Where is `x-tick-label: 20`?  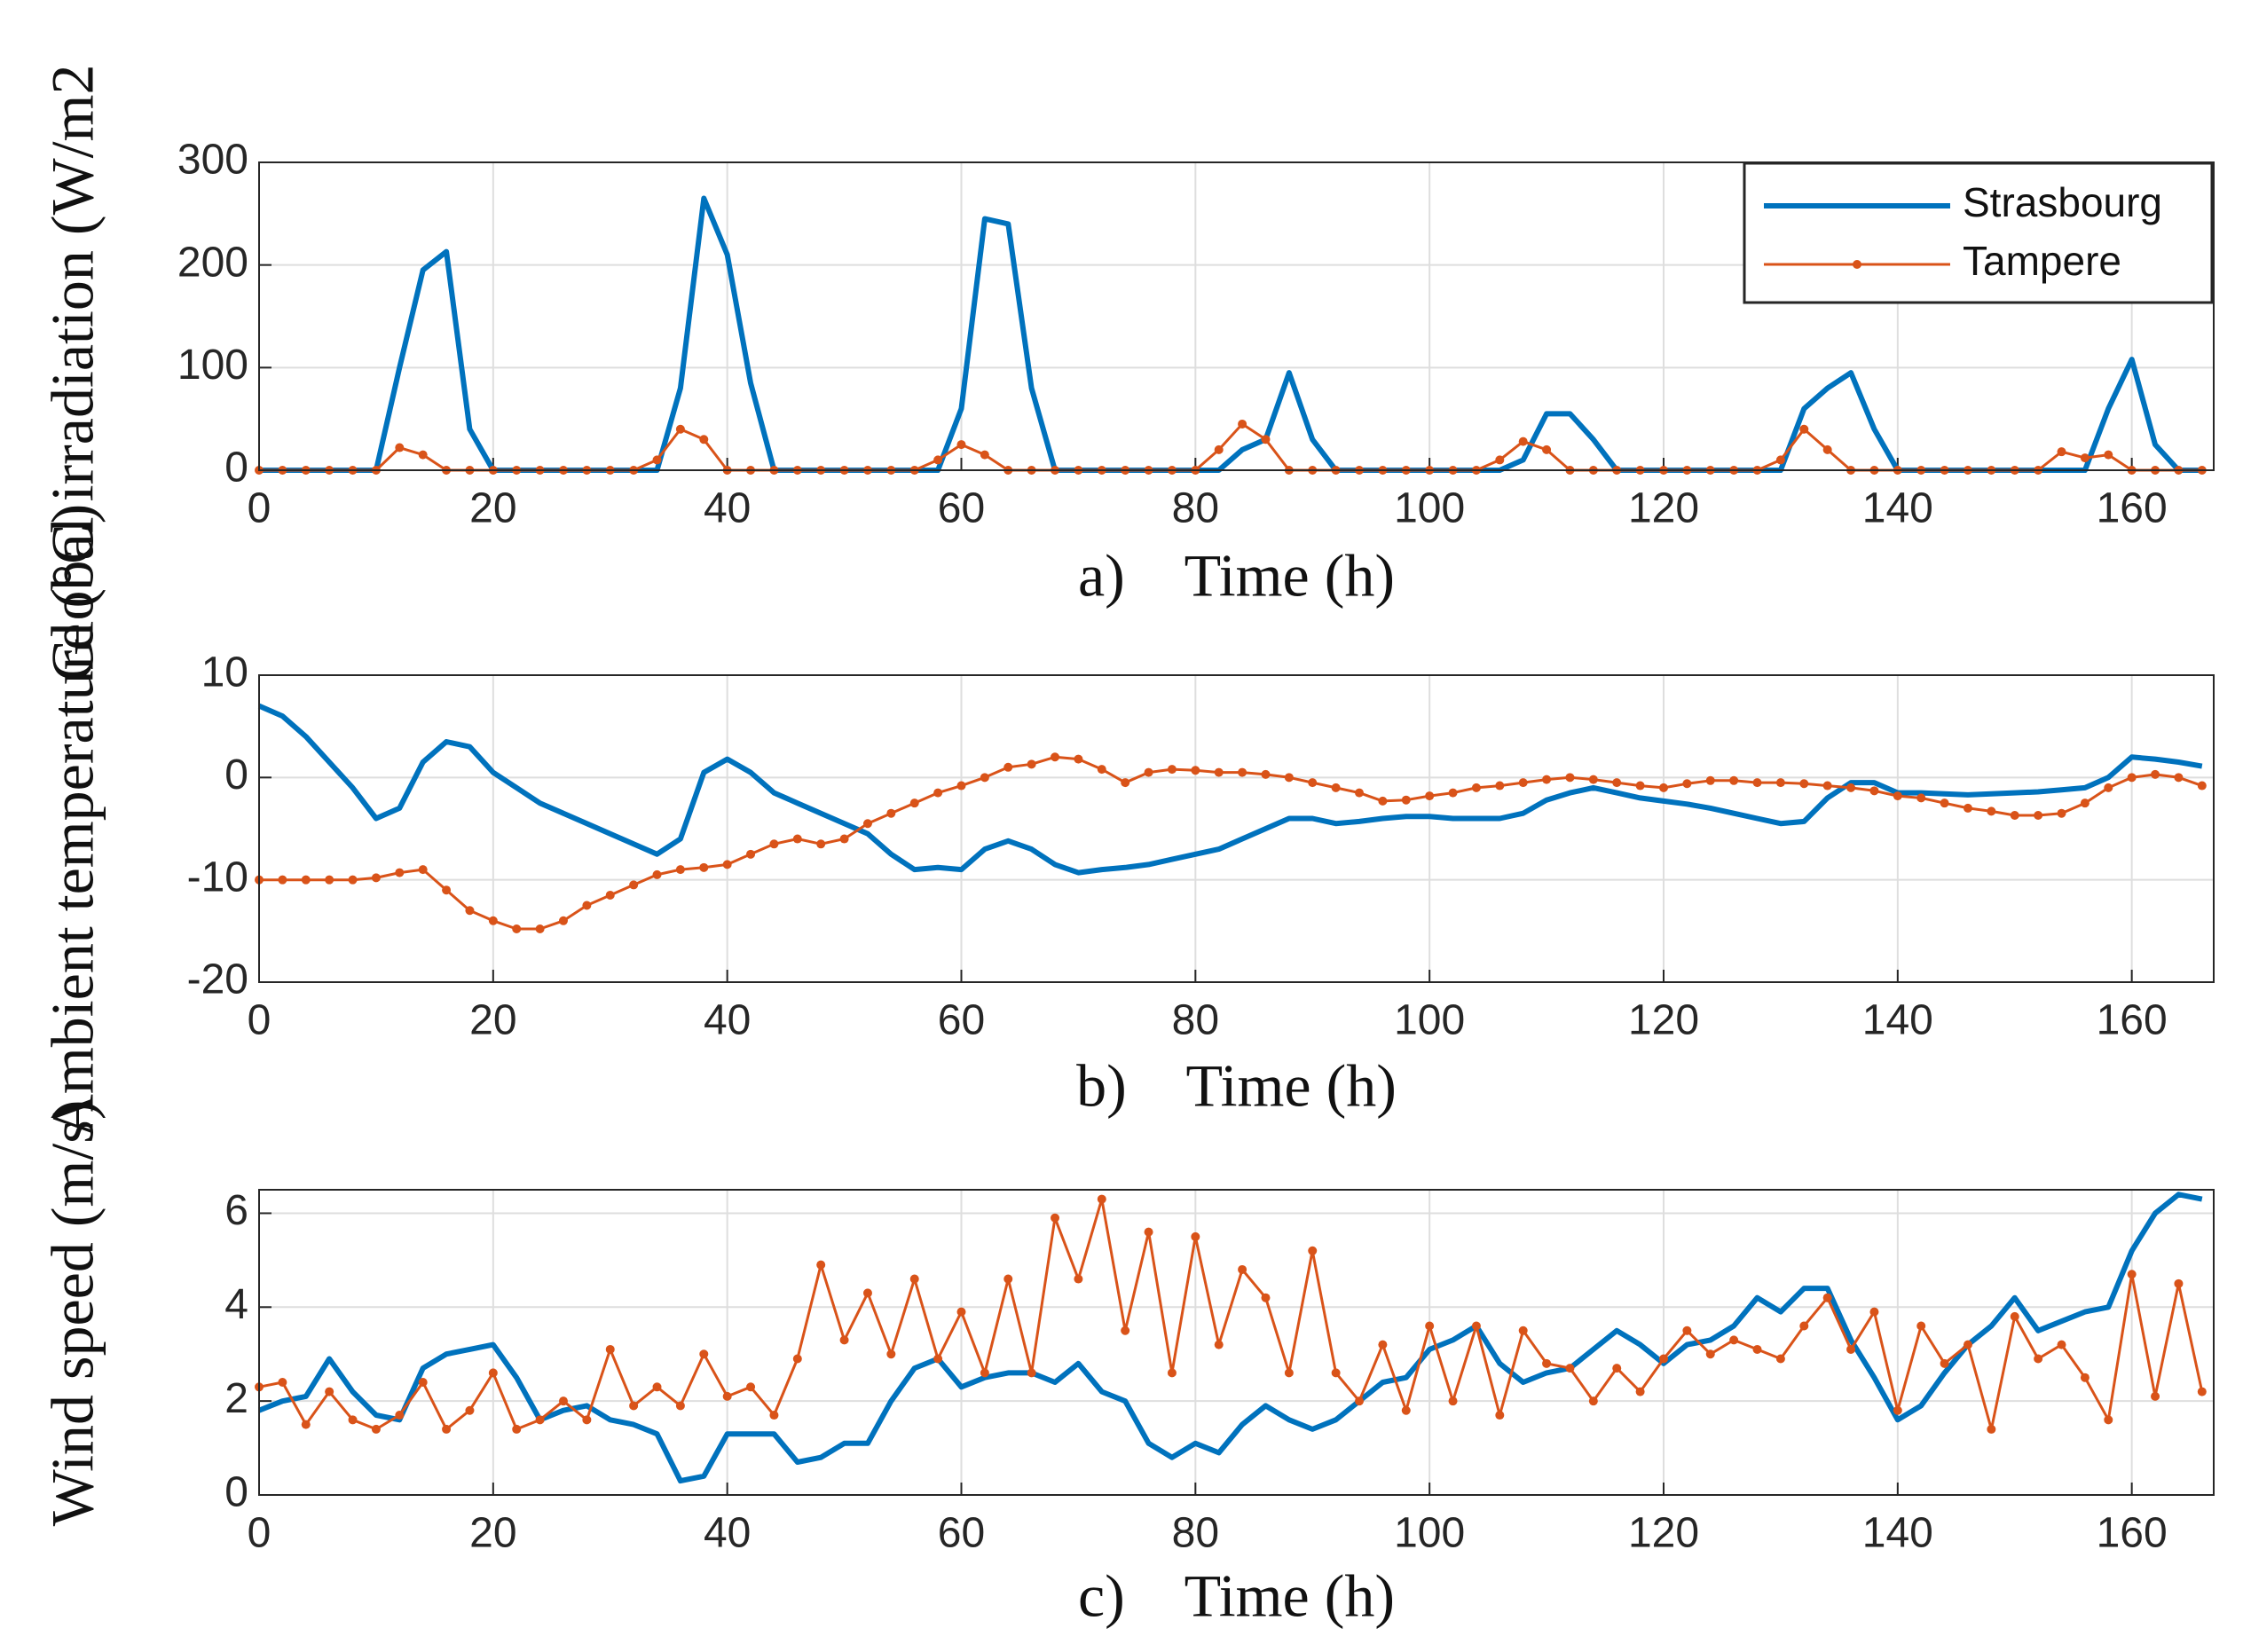
x-tick-label: 20 is located at coordinates (492, 1533).